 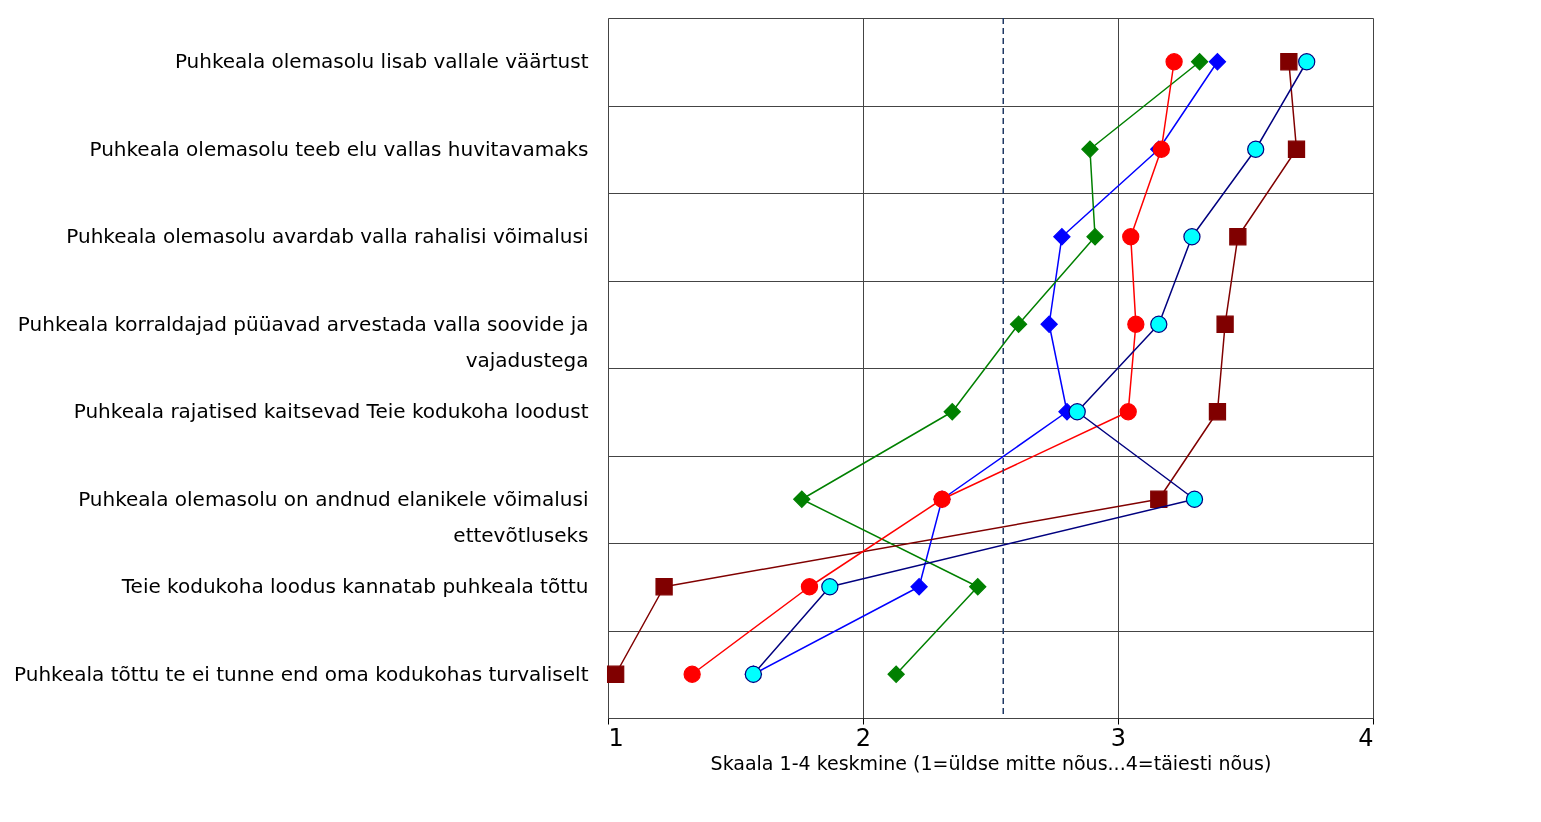 I want to click on x-tick-label: 2, so click(x=863, y=737).